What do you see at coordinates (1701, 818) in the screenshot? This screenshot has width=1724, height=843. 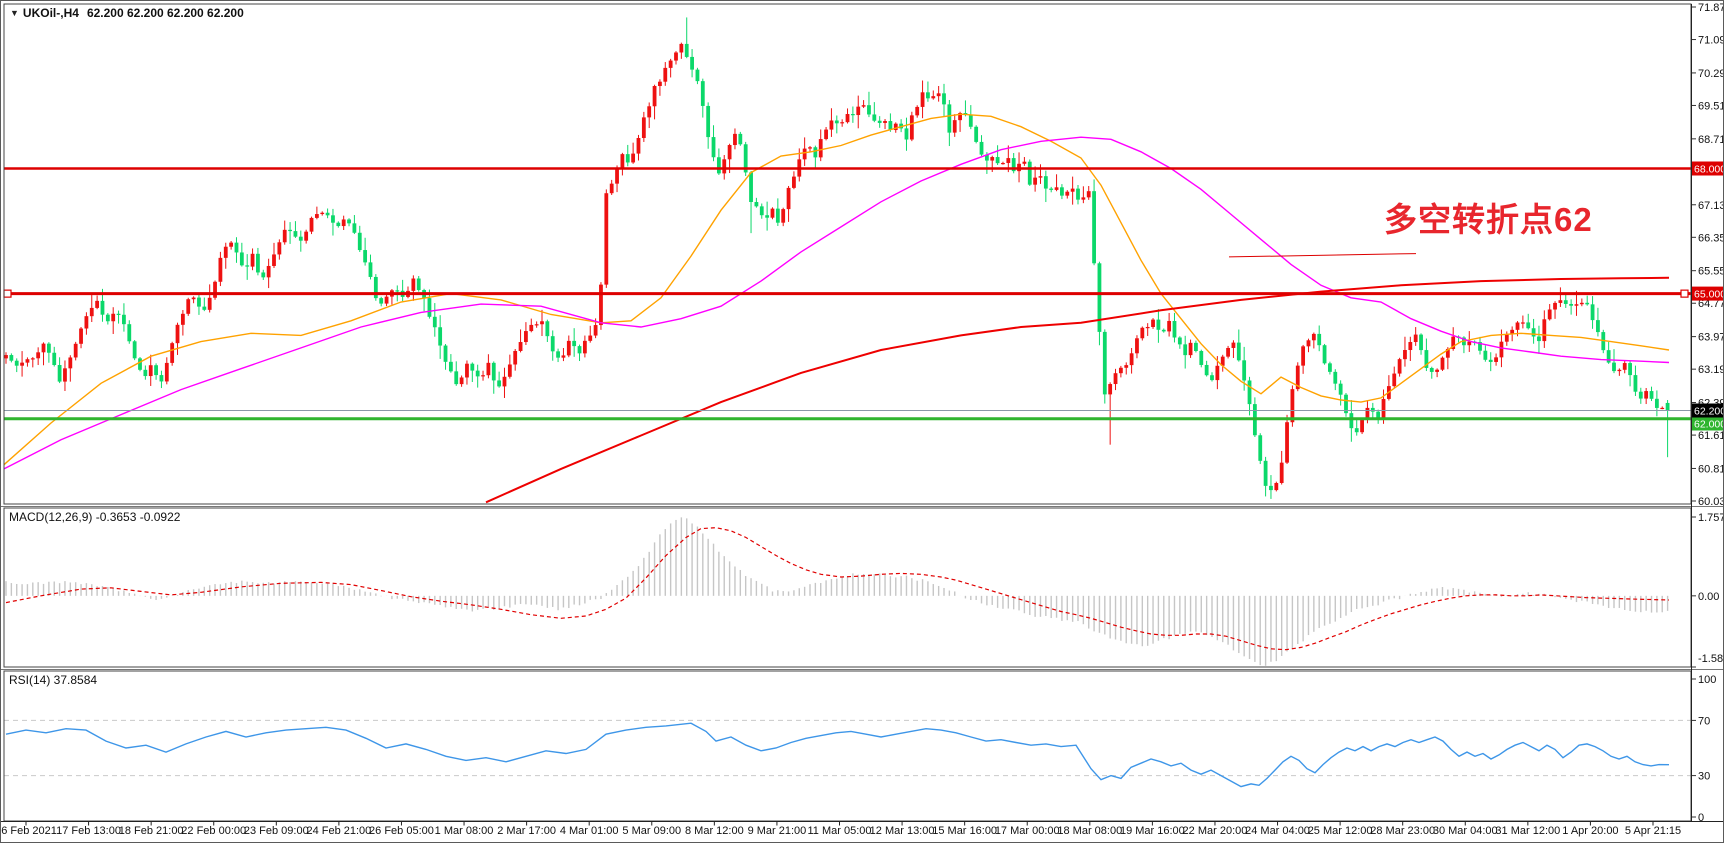 I see `rsi-tick-label: 0` at bounding box center [1701, 818].